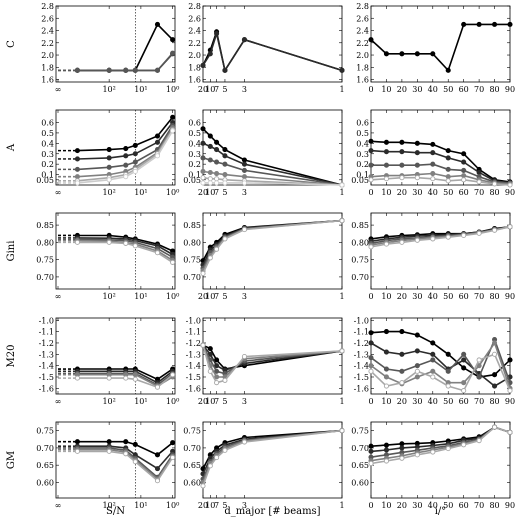 This screenshot has height=519, width=520. What do you see at coordinates (194, 6) in the screenshot?
I see `y-tick-label: 2.8` at bounding box center [194, 6].